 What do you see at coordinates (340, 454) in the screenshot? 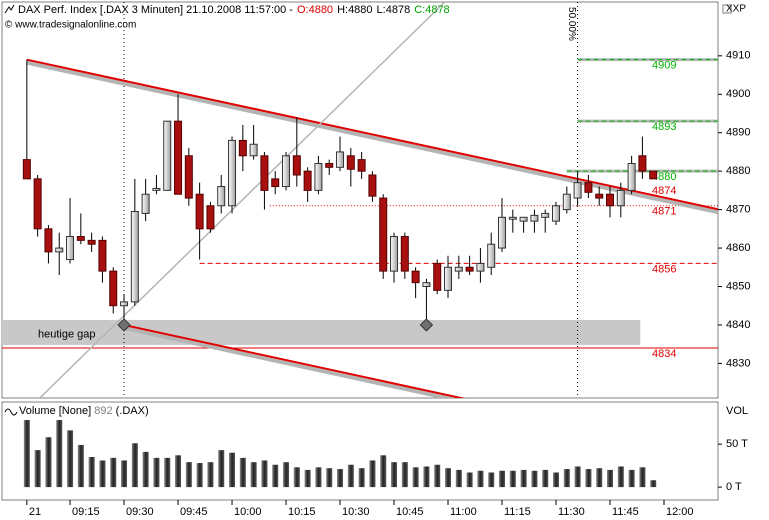
I see `volume-plot` at bounding box center [340, 454].